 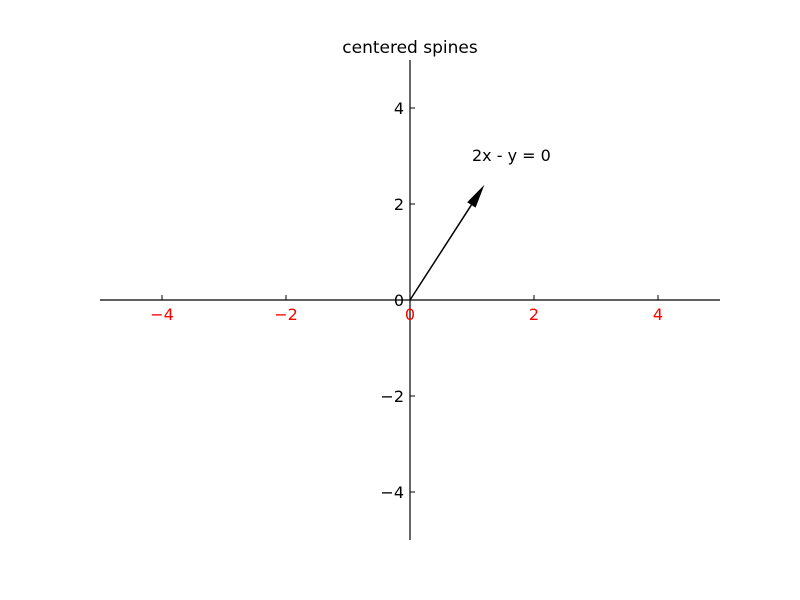 I want to click on y-tick-label: 0, so click(x=399, y=300).